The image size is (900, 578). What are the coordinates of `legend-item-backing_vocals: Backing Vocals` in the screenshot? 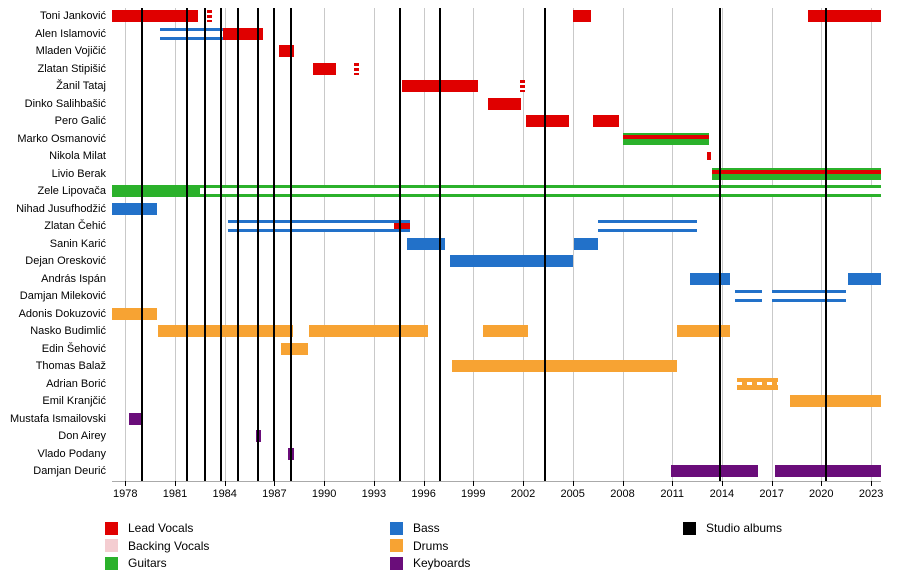 It's located at (157, 546).